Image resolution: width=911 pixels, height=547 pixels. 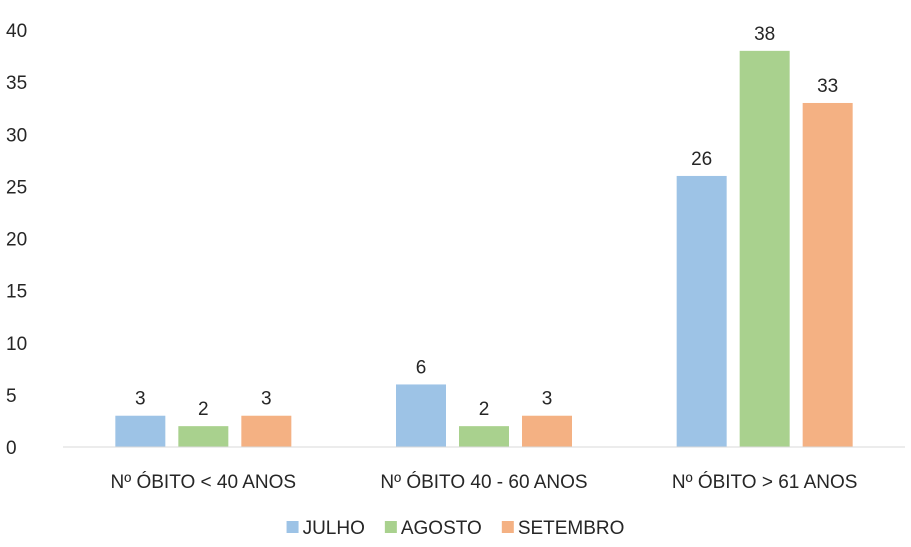 I want to click on y-tick-label: 0, so click(x=11, y=448).